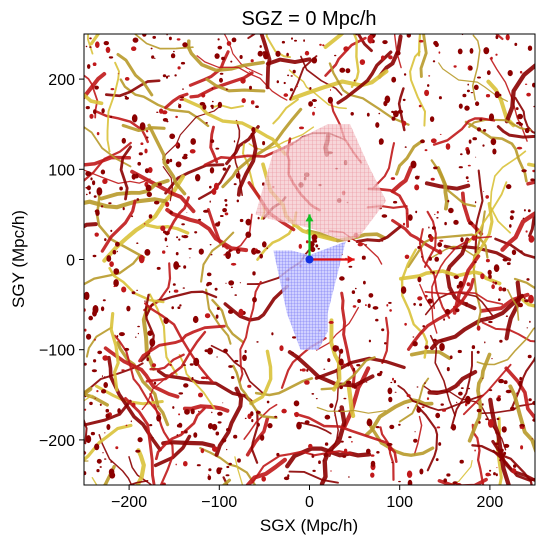 The height and width of the screenshot is (550, 538). I want to click on red-survey-region, so click(321, 183).